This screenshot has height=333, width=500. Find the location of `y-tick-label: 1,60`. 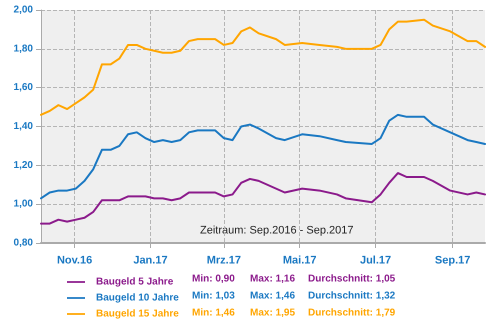

y-tick-label: 1,60 is located at coordinates (24, 88).